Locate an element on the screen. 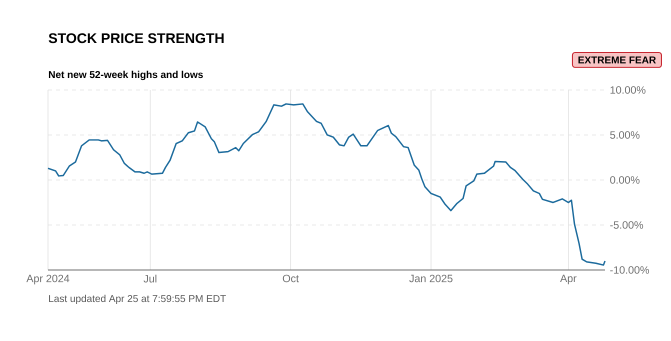  y-tick-label: -10.00% is located at coordinates (630, 270).